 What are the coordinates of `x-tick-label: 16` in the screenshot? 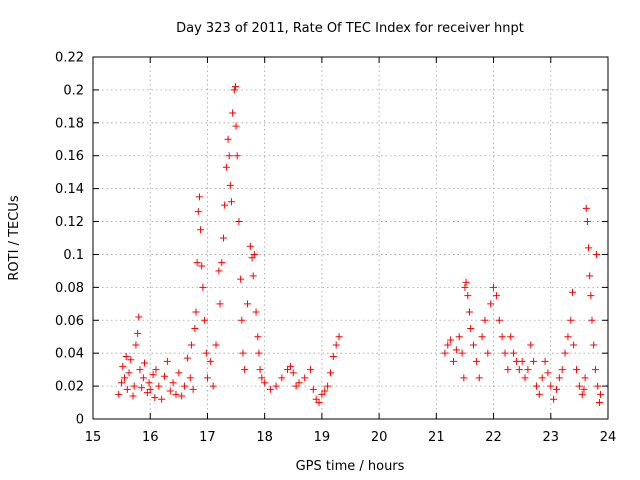 It's located at (150, 437).